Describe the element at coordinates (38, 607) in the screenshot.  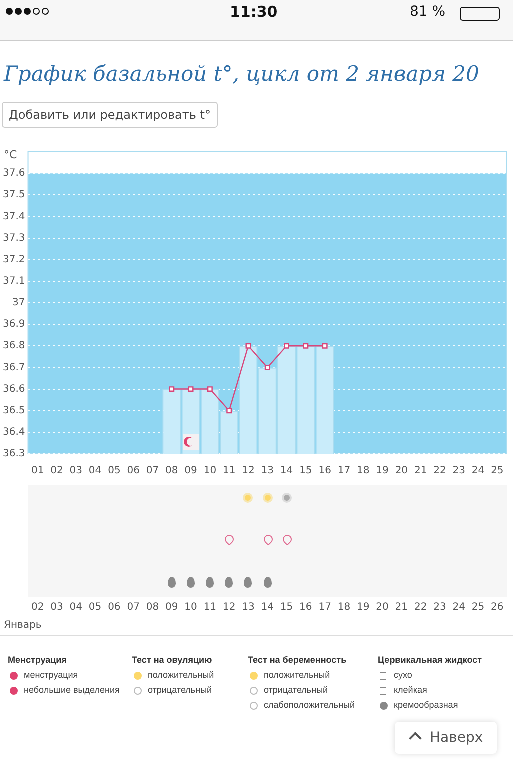
I see `text: 02` at that location.